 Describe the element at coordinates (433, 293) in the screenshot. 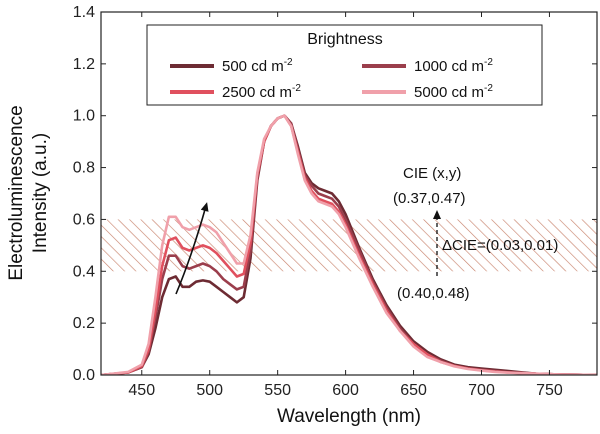

I see `cie-bottom-value: (0.40,0.48)` at that location.